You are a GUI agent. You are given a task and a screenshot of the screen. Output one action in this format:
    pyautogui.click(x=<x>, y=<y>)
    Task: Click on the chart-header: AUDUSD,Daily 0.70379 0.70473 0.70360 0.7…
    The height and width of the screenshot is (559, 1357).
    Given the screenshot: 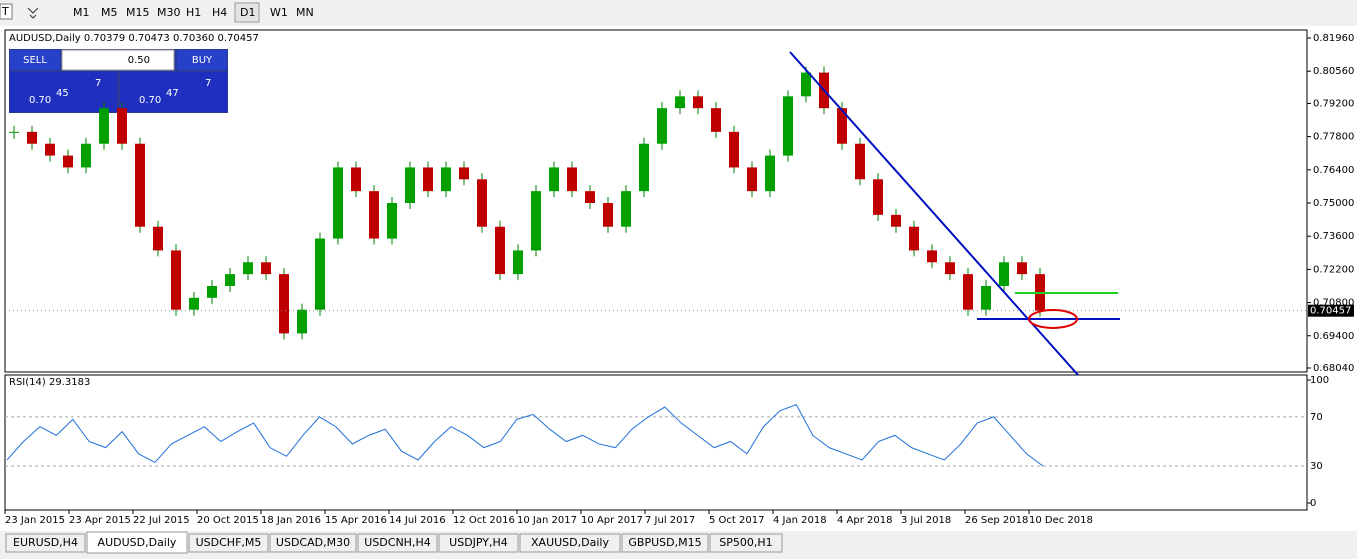 What is the action you would take?
    pyautogui.click(x=134, y=38)
    